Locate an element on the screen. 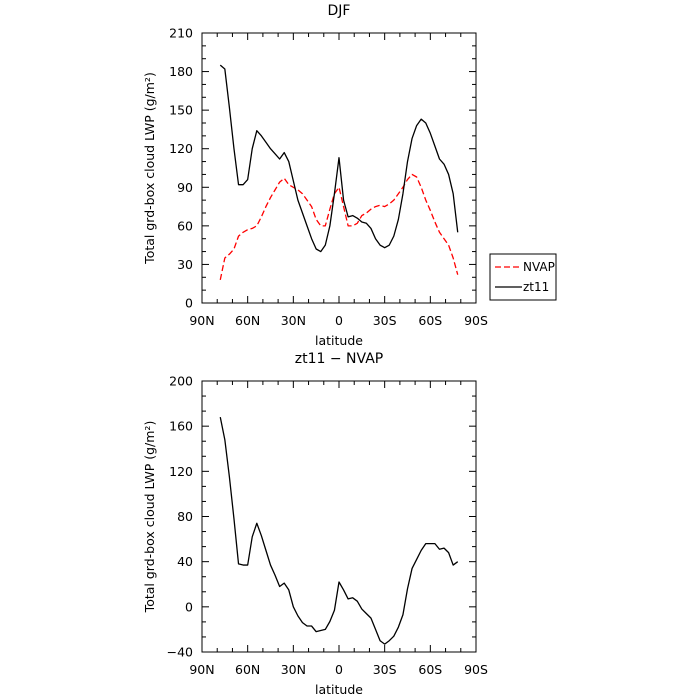 The height and width of the screenshot is (700, 700). y-tick-label: 160 is located at coordinates (181, 426).